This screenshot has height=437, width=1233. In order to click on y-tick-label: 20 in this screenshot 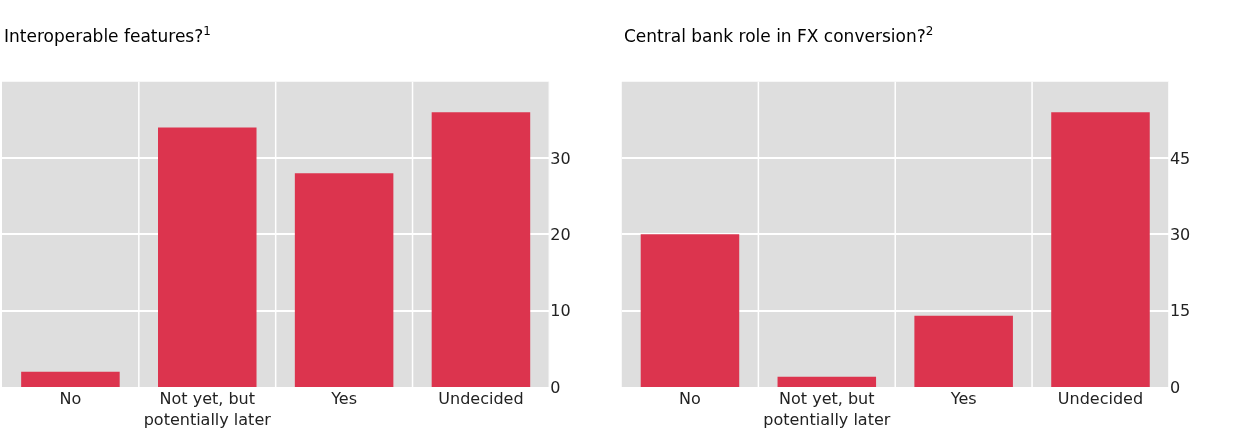, I will do `click(560, 234)`.